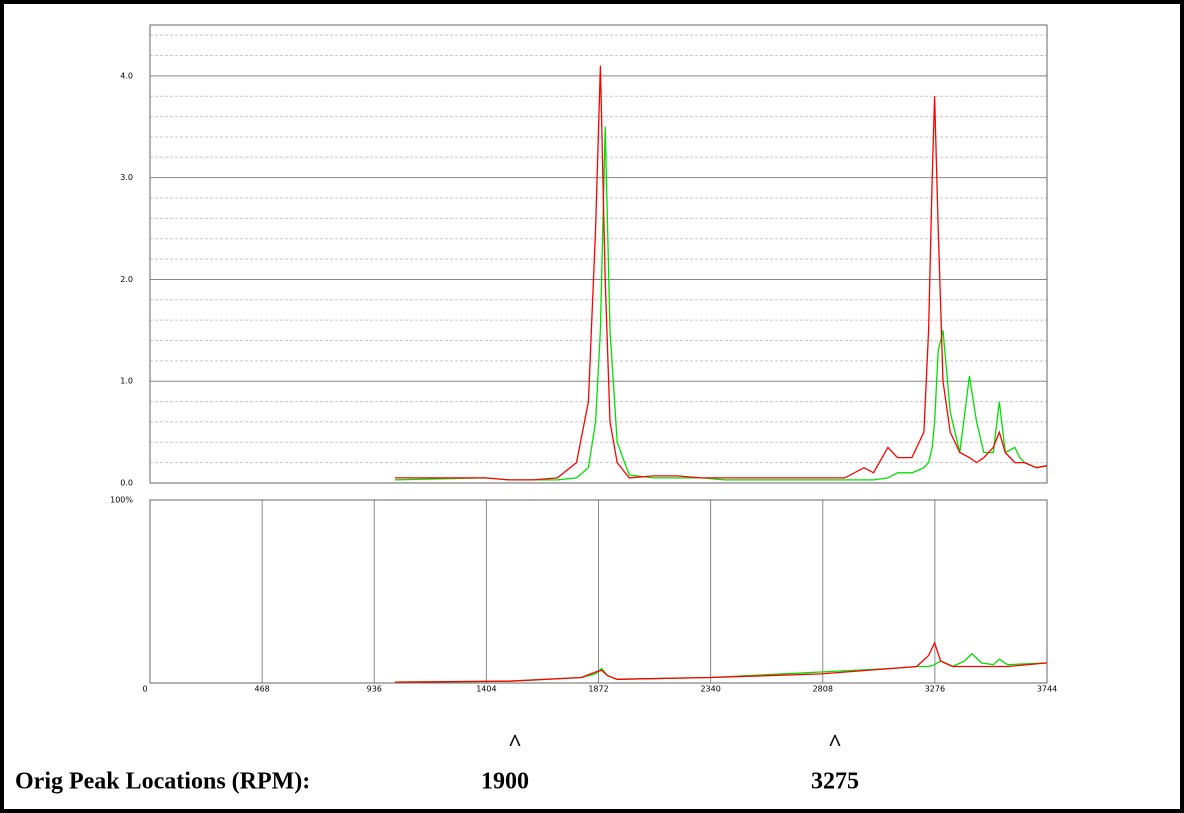 The image size is (1184, 813). I want to click on y-tick-label: 0.0, so click(126, 483).